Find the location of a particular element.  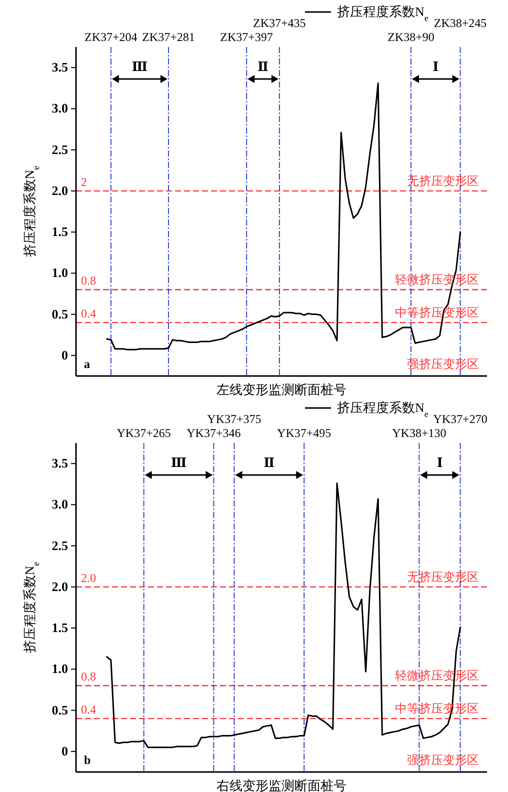

x-tick-label: YK37+495 is located at coordinates (304, 433).